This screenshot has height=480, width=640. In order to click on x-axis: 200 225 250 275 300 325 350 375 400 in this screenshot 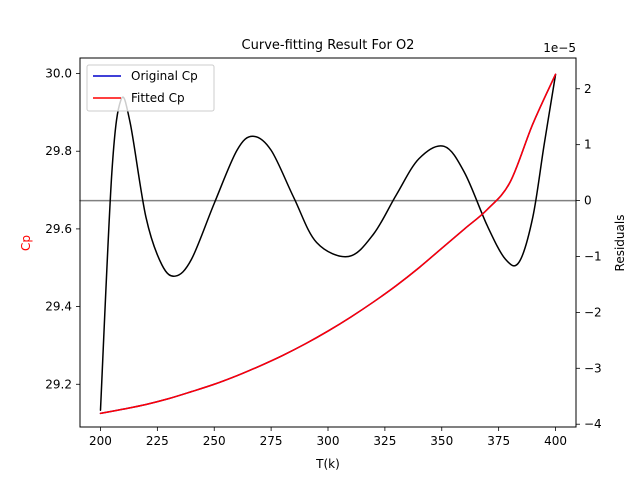, I will do `click(328, 437)`.